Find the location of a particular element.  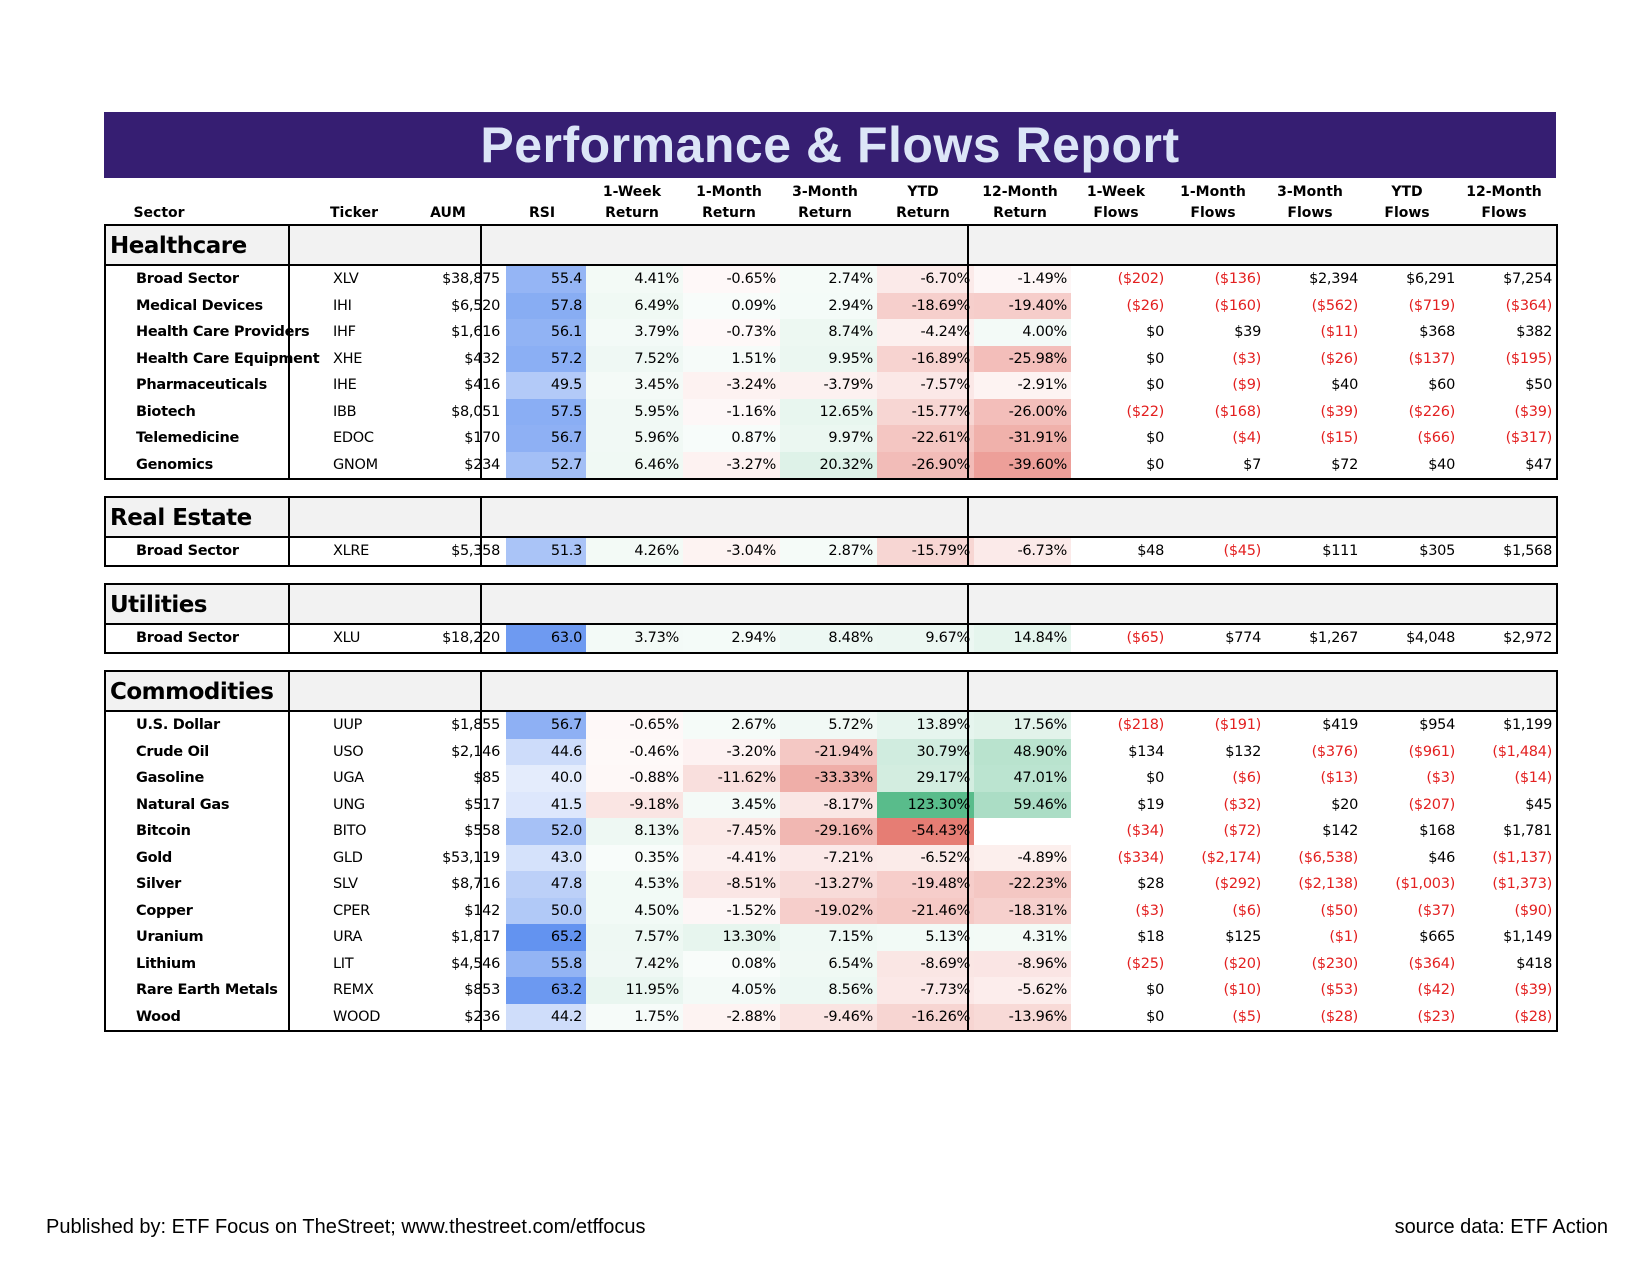

cell-w1r: 6.49% is located at coordinates (634, 305).